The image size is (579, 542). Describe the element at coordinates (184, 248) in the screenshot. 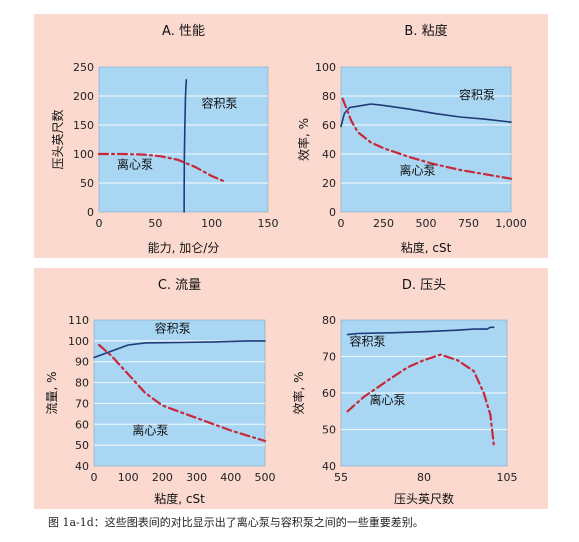

I see `x-axis-label: 能力, 加仑/分` at that location.